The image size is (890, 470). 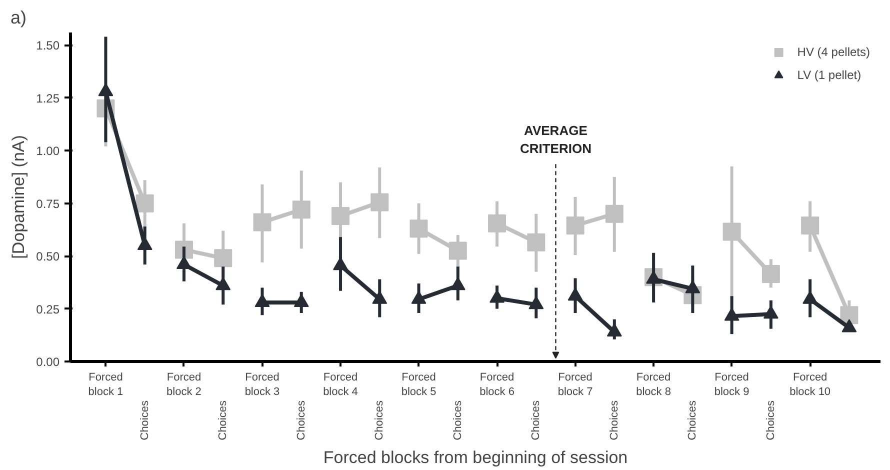 I want to click on y-tick-label: 0.50, so click(x=48, y=257).